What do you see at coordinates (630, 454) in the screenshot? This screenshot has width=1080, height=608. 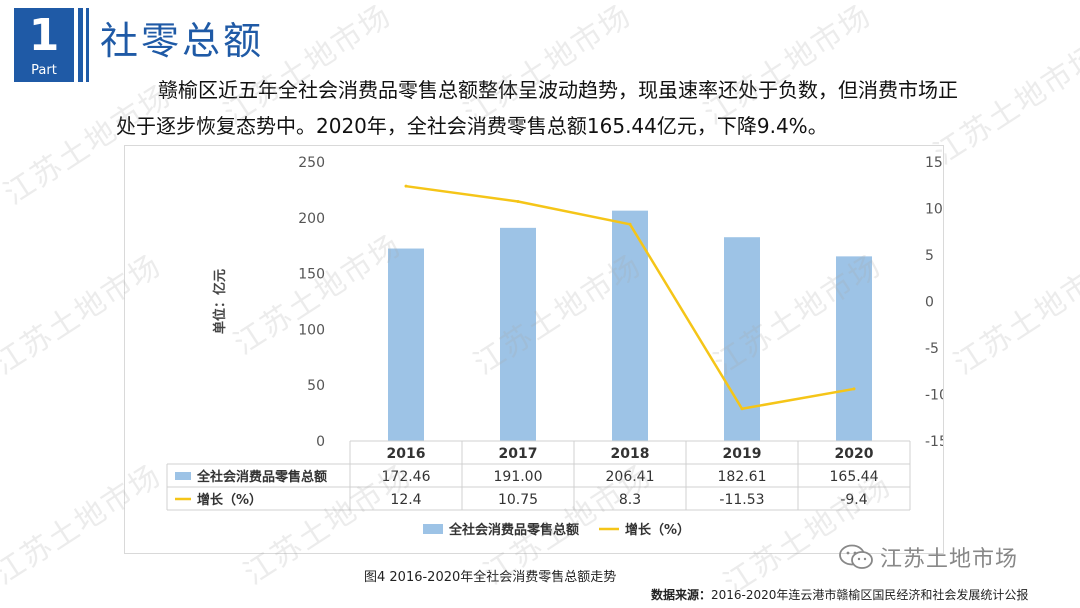 I see `x-category-label: 2018` at bounding box center [630, 454].